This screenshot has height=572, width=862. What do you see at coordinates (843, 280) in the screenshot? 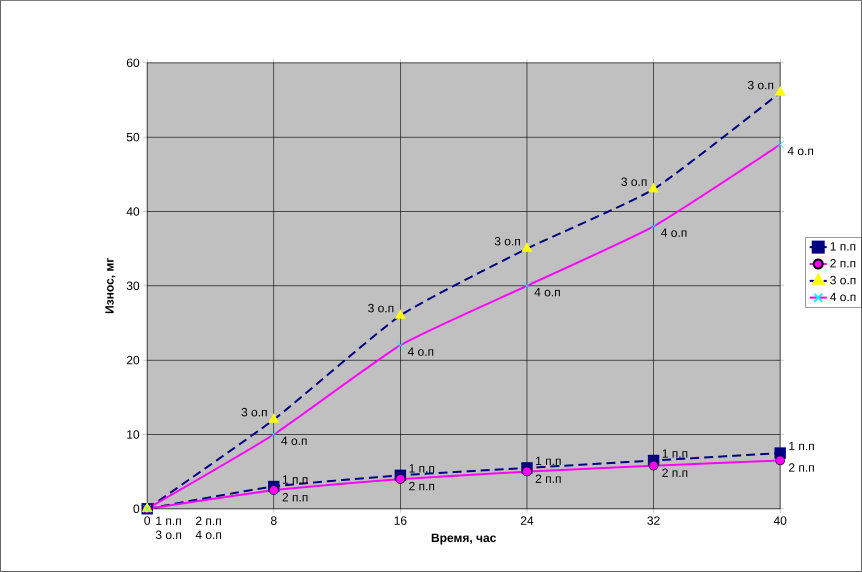
I see `legend-label: 3 о.п` at bounding box center [843, 280].